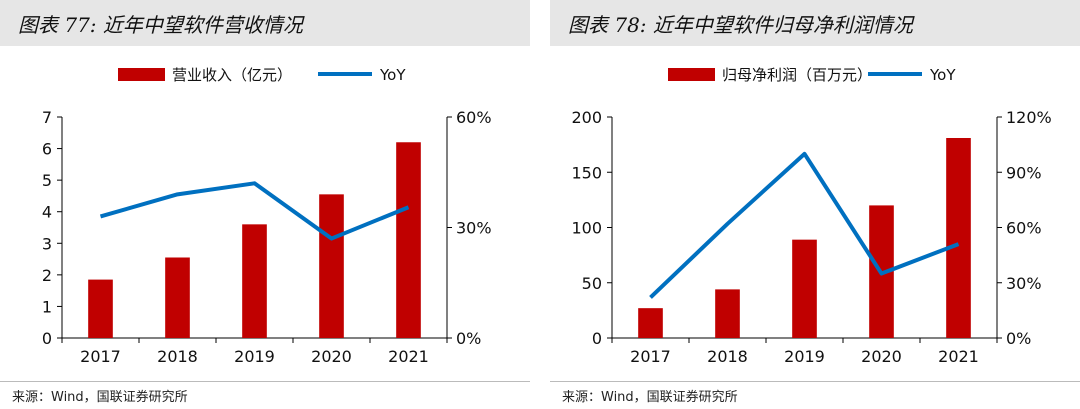 The width and height of the screenshot is (1080, 409). What do you see at coordinates (586, 228) in the screenshot?
I see `y-tick-label-left: 100` at bounding box center [586, 228].